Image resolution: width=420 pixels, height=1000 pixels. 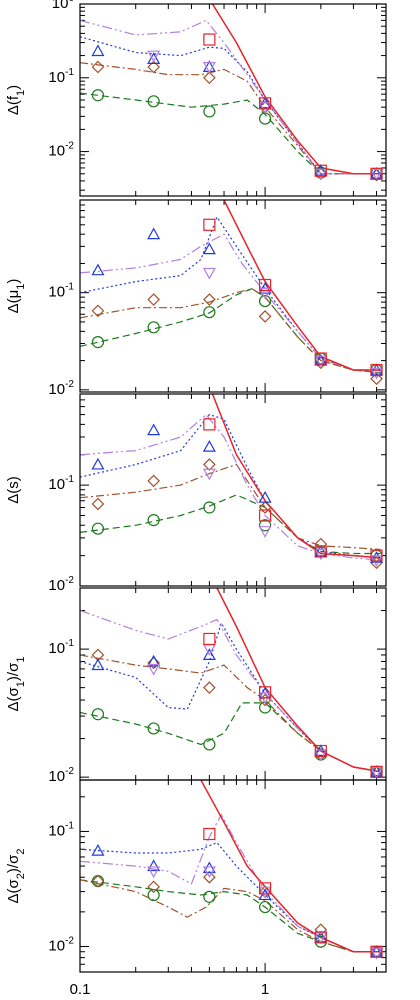 What do you see at coordinates (16, 296) in the screenshot?
I see `y-axis-label: Δ(μ1)` at bounding box center [16, 296].